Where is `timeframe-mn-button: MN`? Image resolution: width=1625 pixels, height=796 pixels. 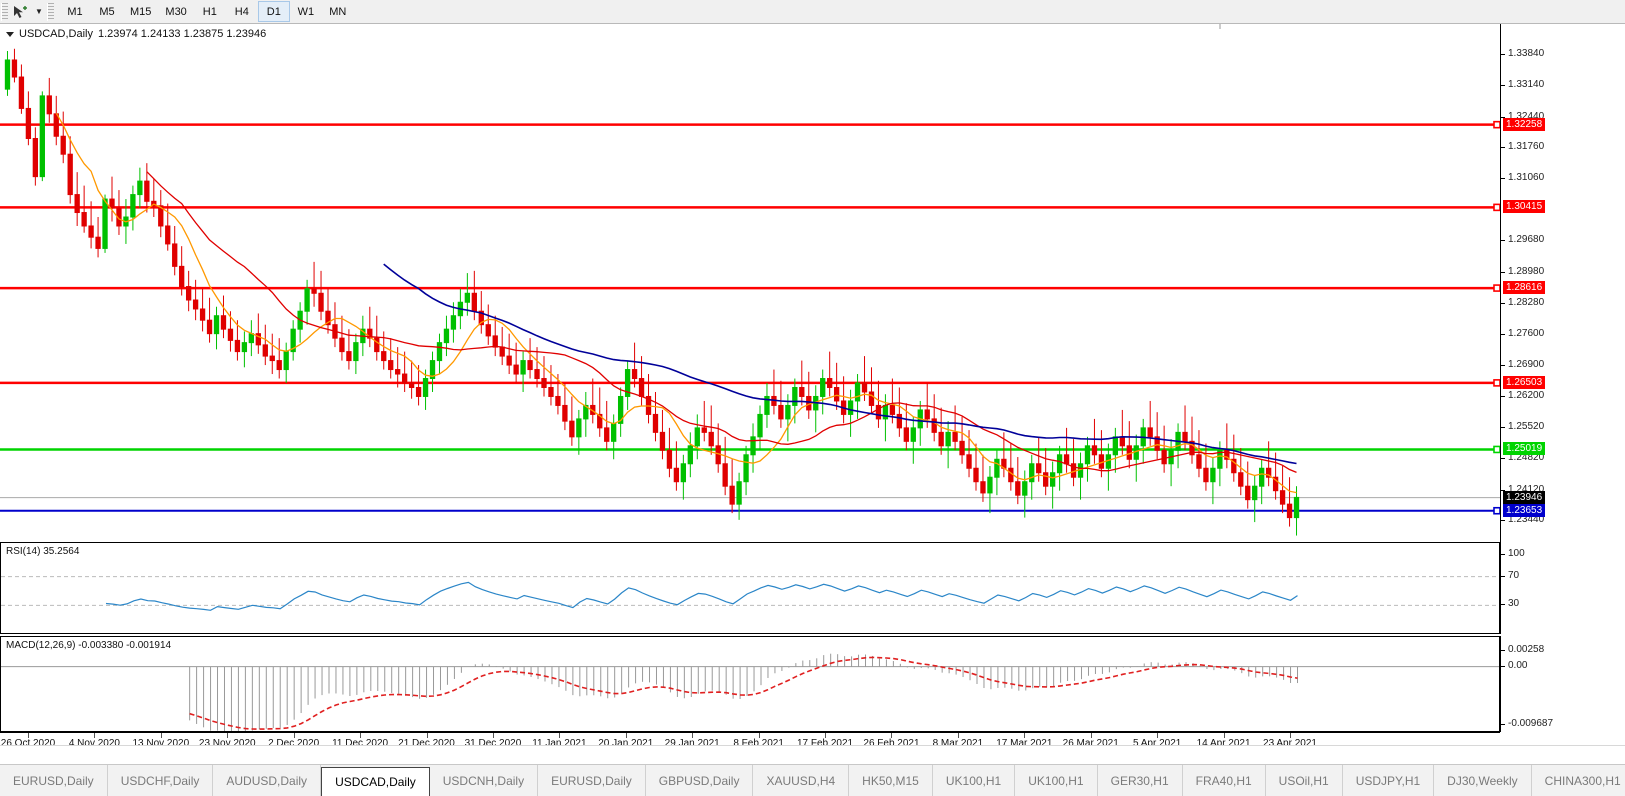
timeframe-mn-button: MN is located at coordinates (338, 11).